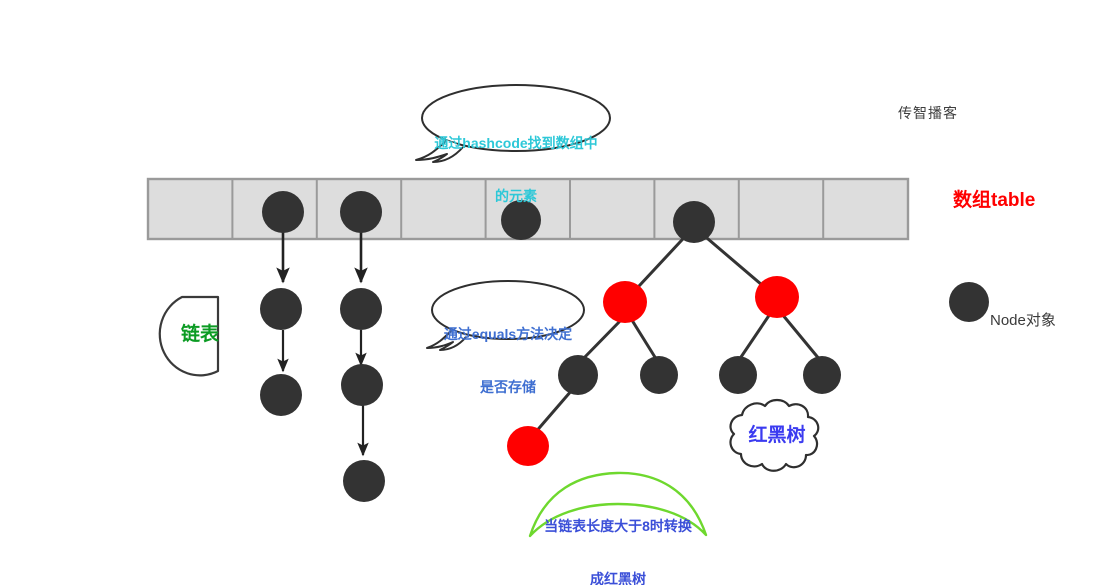 Image resolution: width=1101 pixels, height=585 pixels. Describe the element at coordinates (674, 333) in the screenshot. I see `red-black-tree` at that location.